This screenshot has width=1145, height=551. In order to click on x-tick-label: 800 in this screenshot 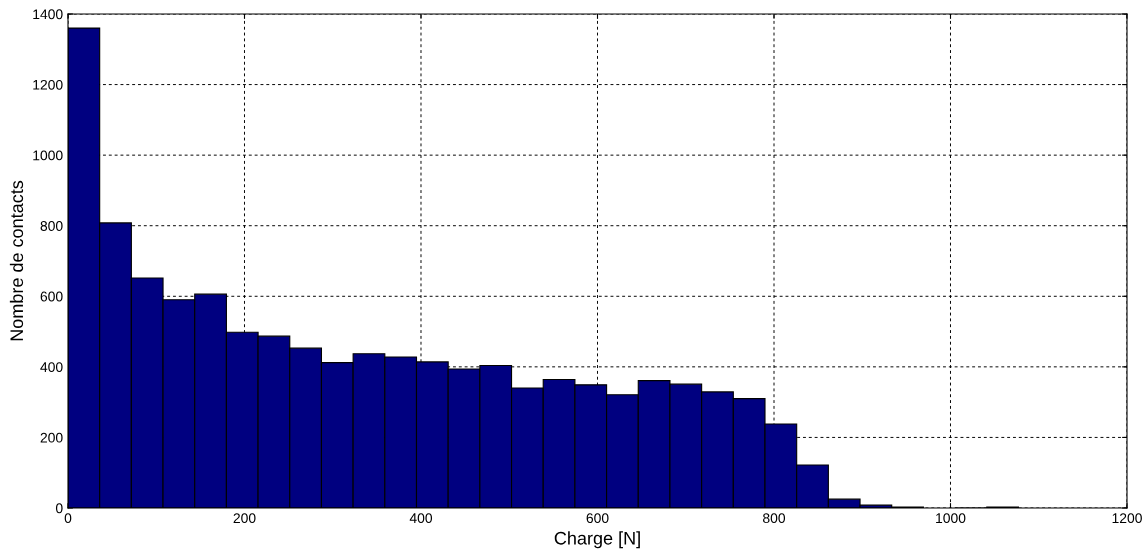, I will do `click(774, 518)`.